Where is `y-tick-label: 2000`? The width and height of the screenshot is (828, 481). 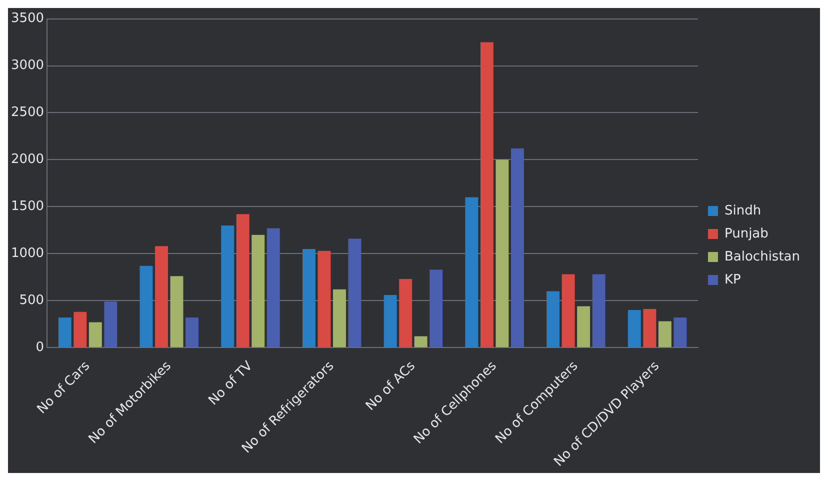 y-tick-label: 2000 is located at coordinates (27, 160).